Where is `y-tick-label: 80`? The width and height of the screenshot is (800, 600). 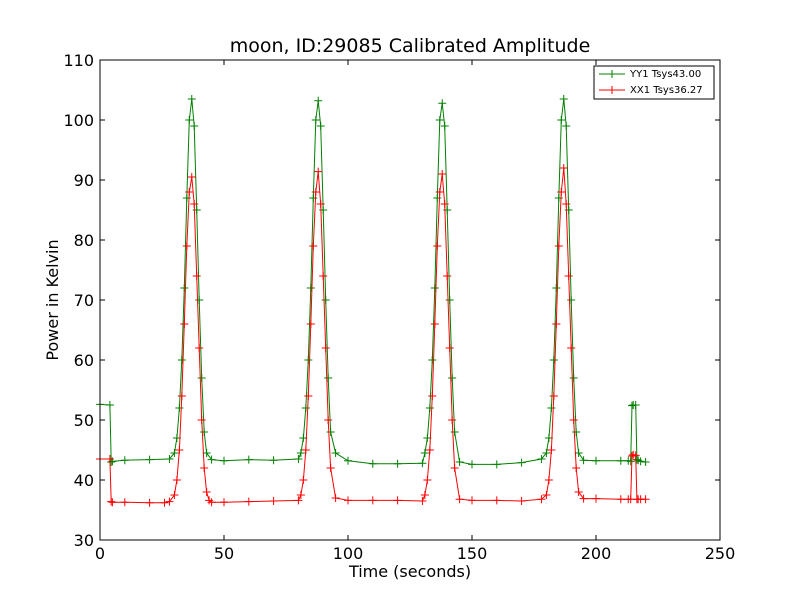
y-tick-label: 80 is located at coordinates (84, 240).